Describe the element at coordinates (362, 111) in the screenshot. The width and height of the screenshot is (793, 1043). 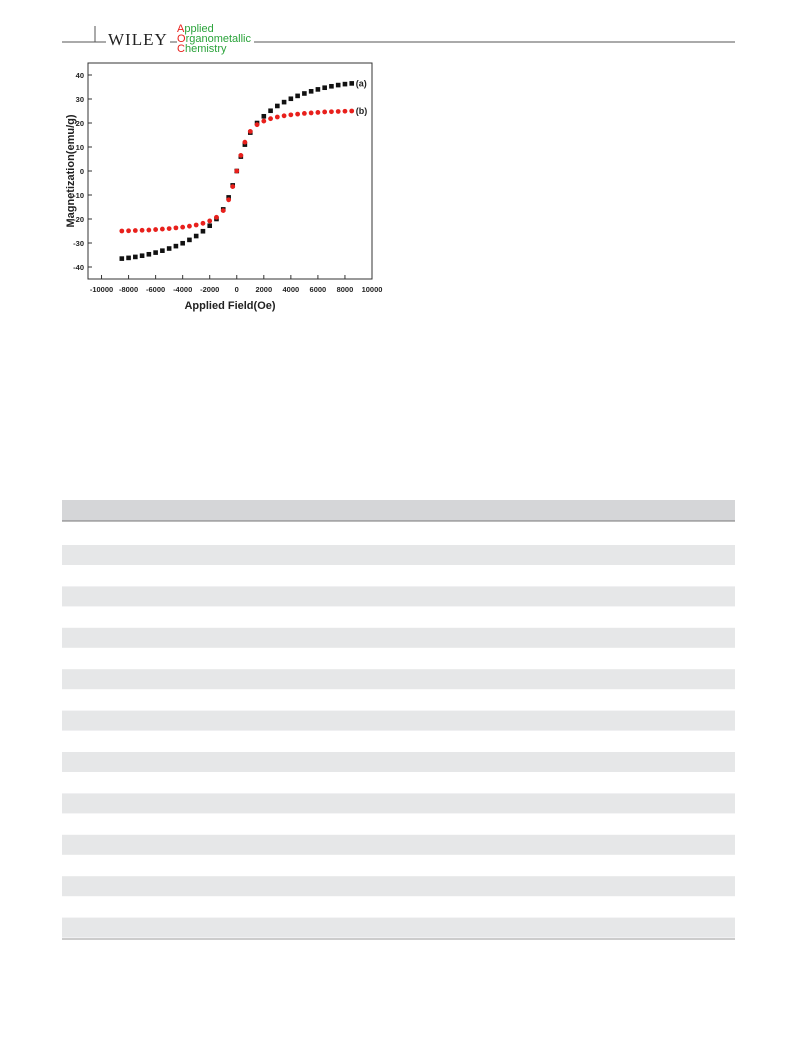
I see `series-label: (b)` at that location.